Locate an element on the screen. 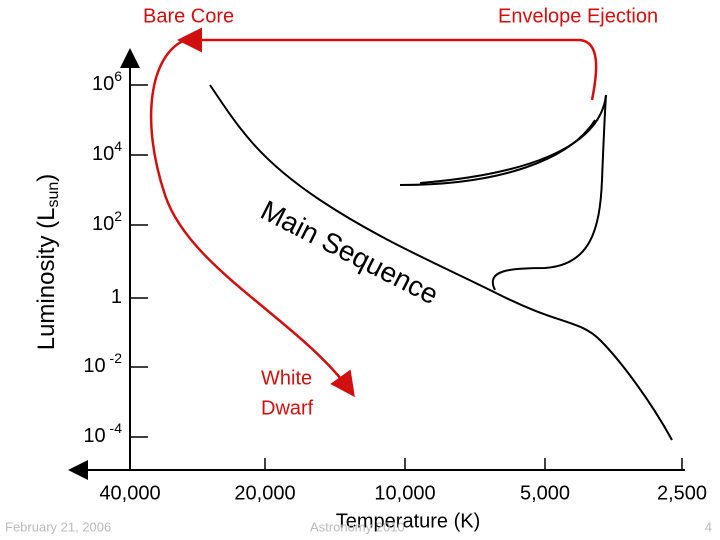  footer-page: 4 is located at coordinates (708, 526).